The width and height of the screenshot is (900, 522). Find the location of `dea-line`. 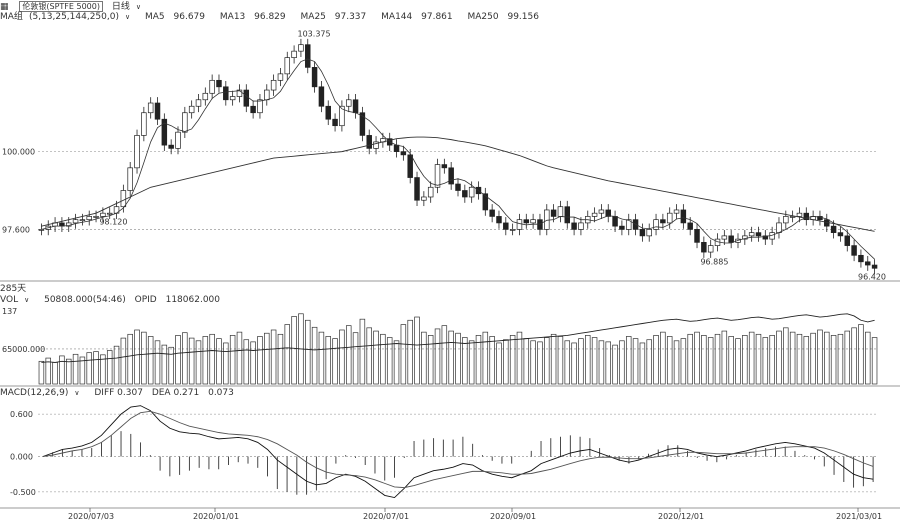

dea-line is located at coordinates (458, 449).